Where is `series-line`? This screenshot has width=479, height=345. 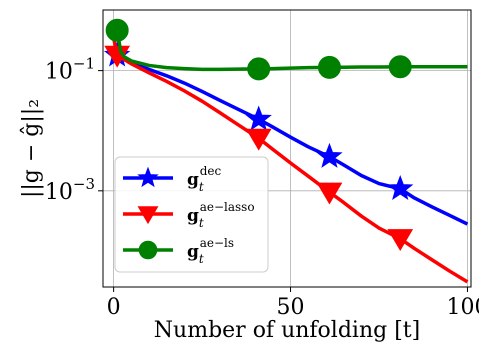 series-line is located at coordinates (291, 50).